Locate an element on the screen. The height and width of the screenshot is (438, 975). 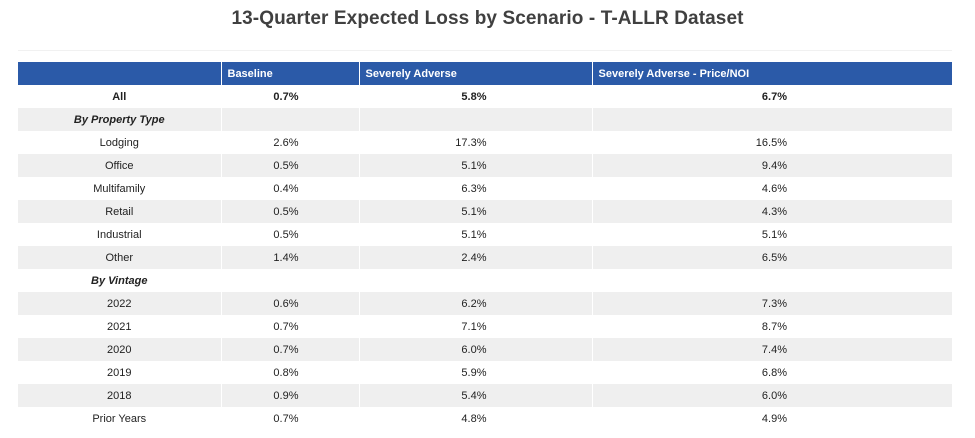
table-row: 2022 0.6% 6.2% 7.3% is located at coordinates (485, 303).